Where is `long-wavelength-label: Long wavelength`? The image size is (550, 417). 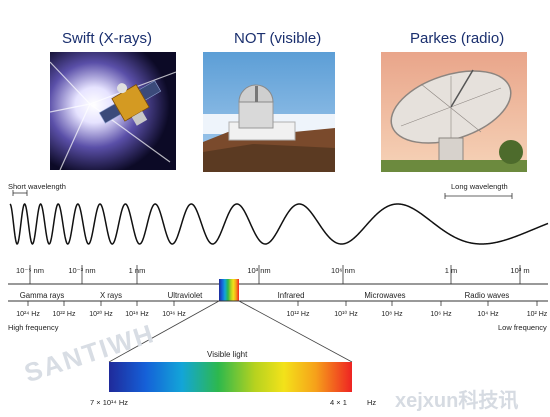 long-wavelength-label: Long wavelength is located at coordinates (479, 186).